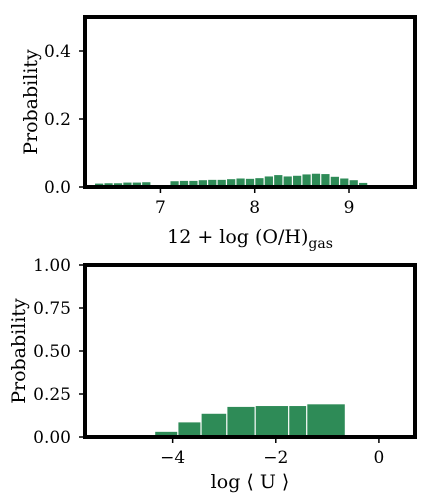 The image size is (432, 504). Describe the element at coordinates (349, 208) in the screenshot. I see `x-tick-label: 9` at that location.